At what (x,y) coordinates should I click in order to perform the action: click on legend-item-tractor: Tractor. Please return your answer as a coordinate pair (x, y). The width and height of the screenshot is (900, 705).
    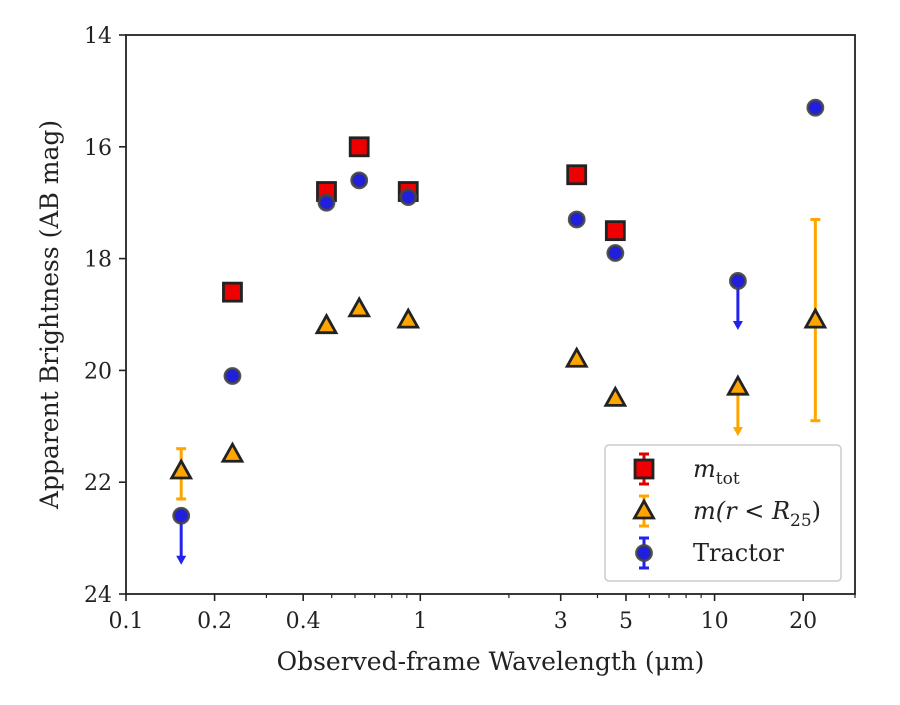
    Looking at the image, I should click on (709, 553).